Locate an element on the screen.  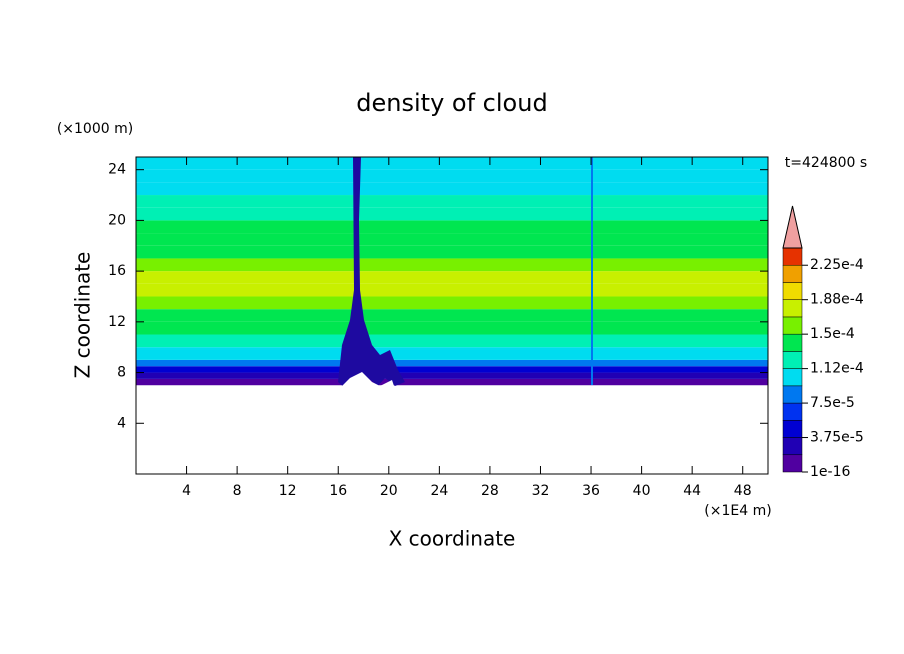
colorbar-tick-label: 2.25e-4 is located at coordinates (837, 265).